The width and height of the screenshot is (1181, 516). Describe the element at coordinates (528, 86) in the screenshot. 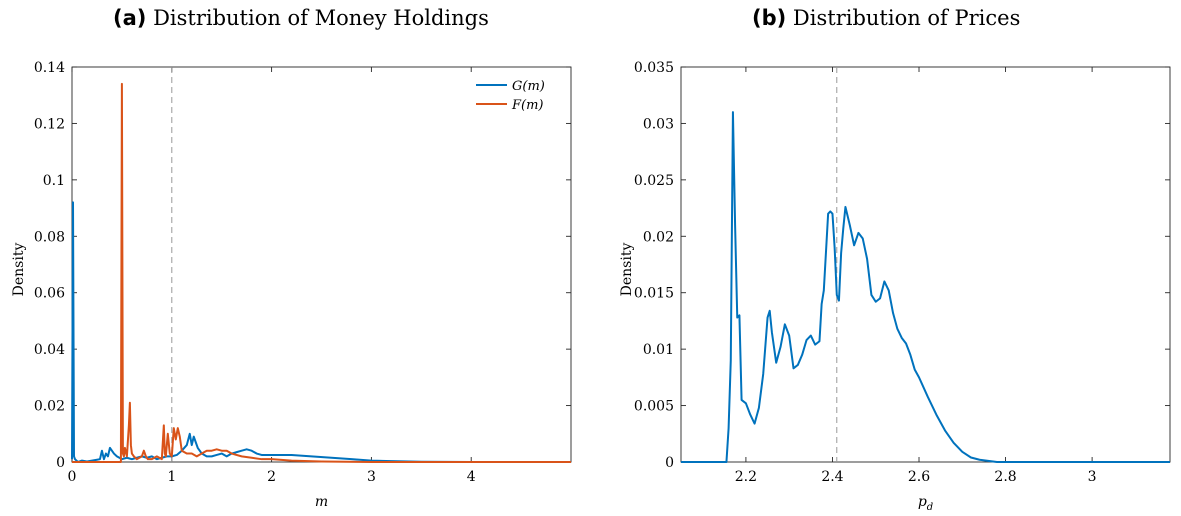

I see `legend-label: G(m)` at that location.